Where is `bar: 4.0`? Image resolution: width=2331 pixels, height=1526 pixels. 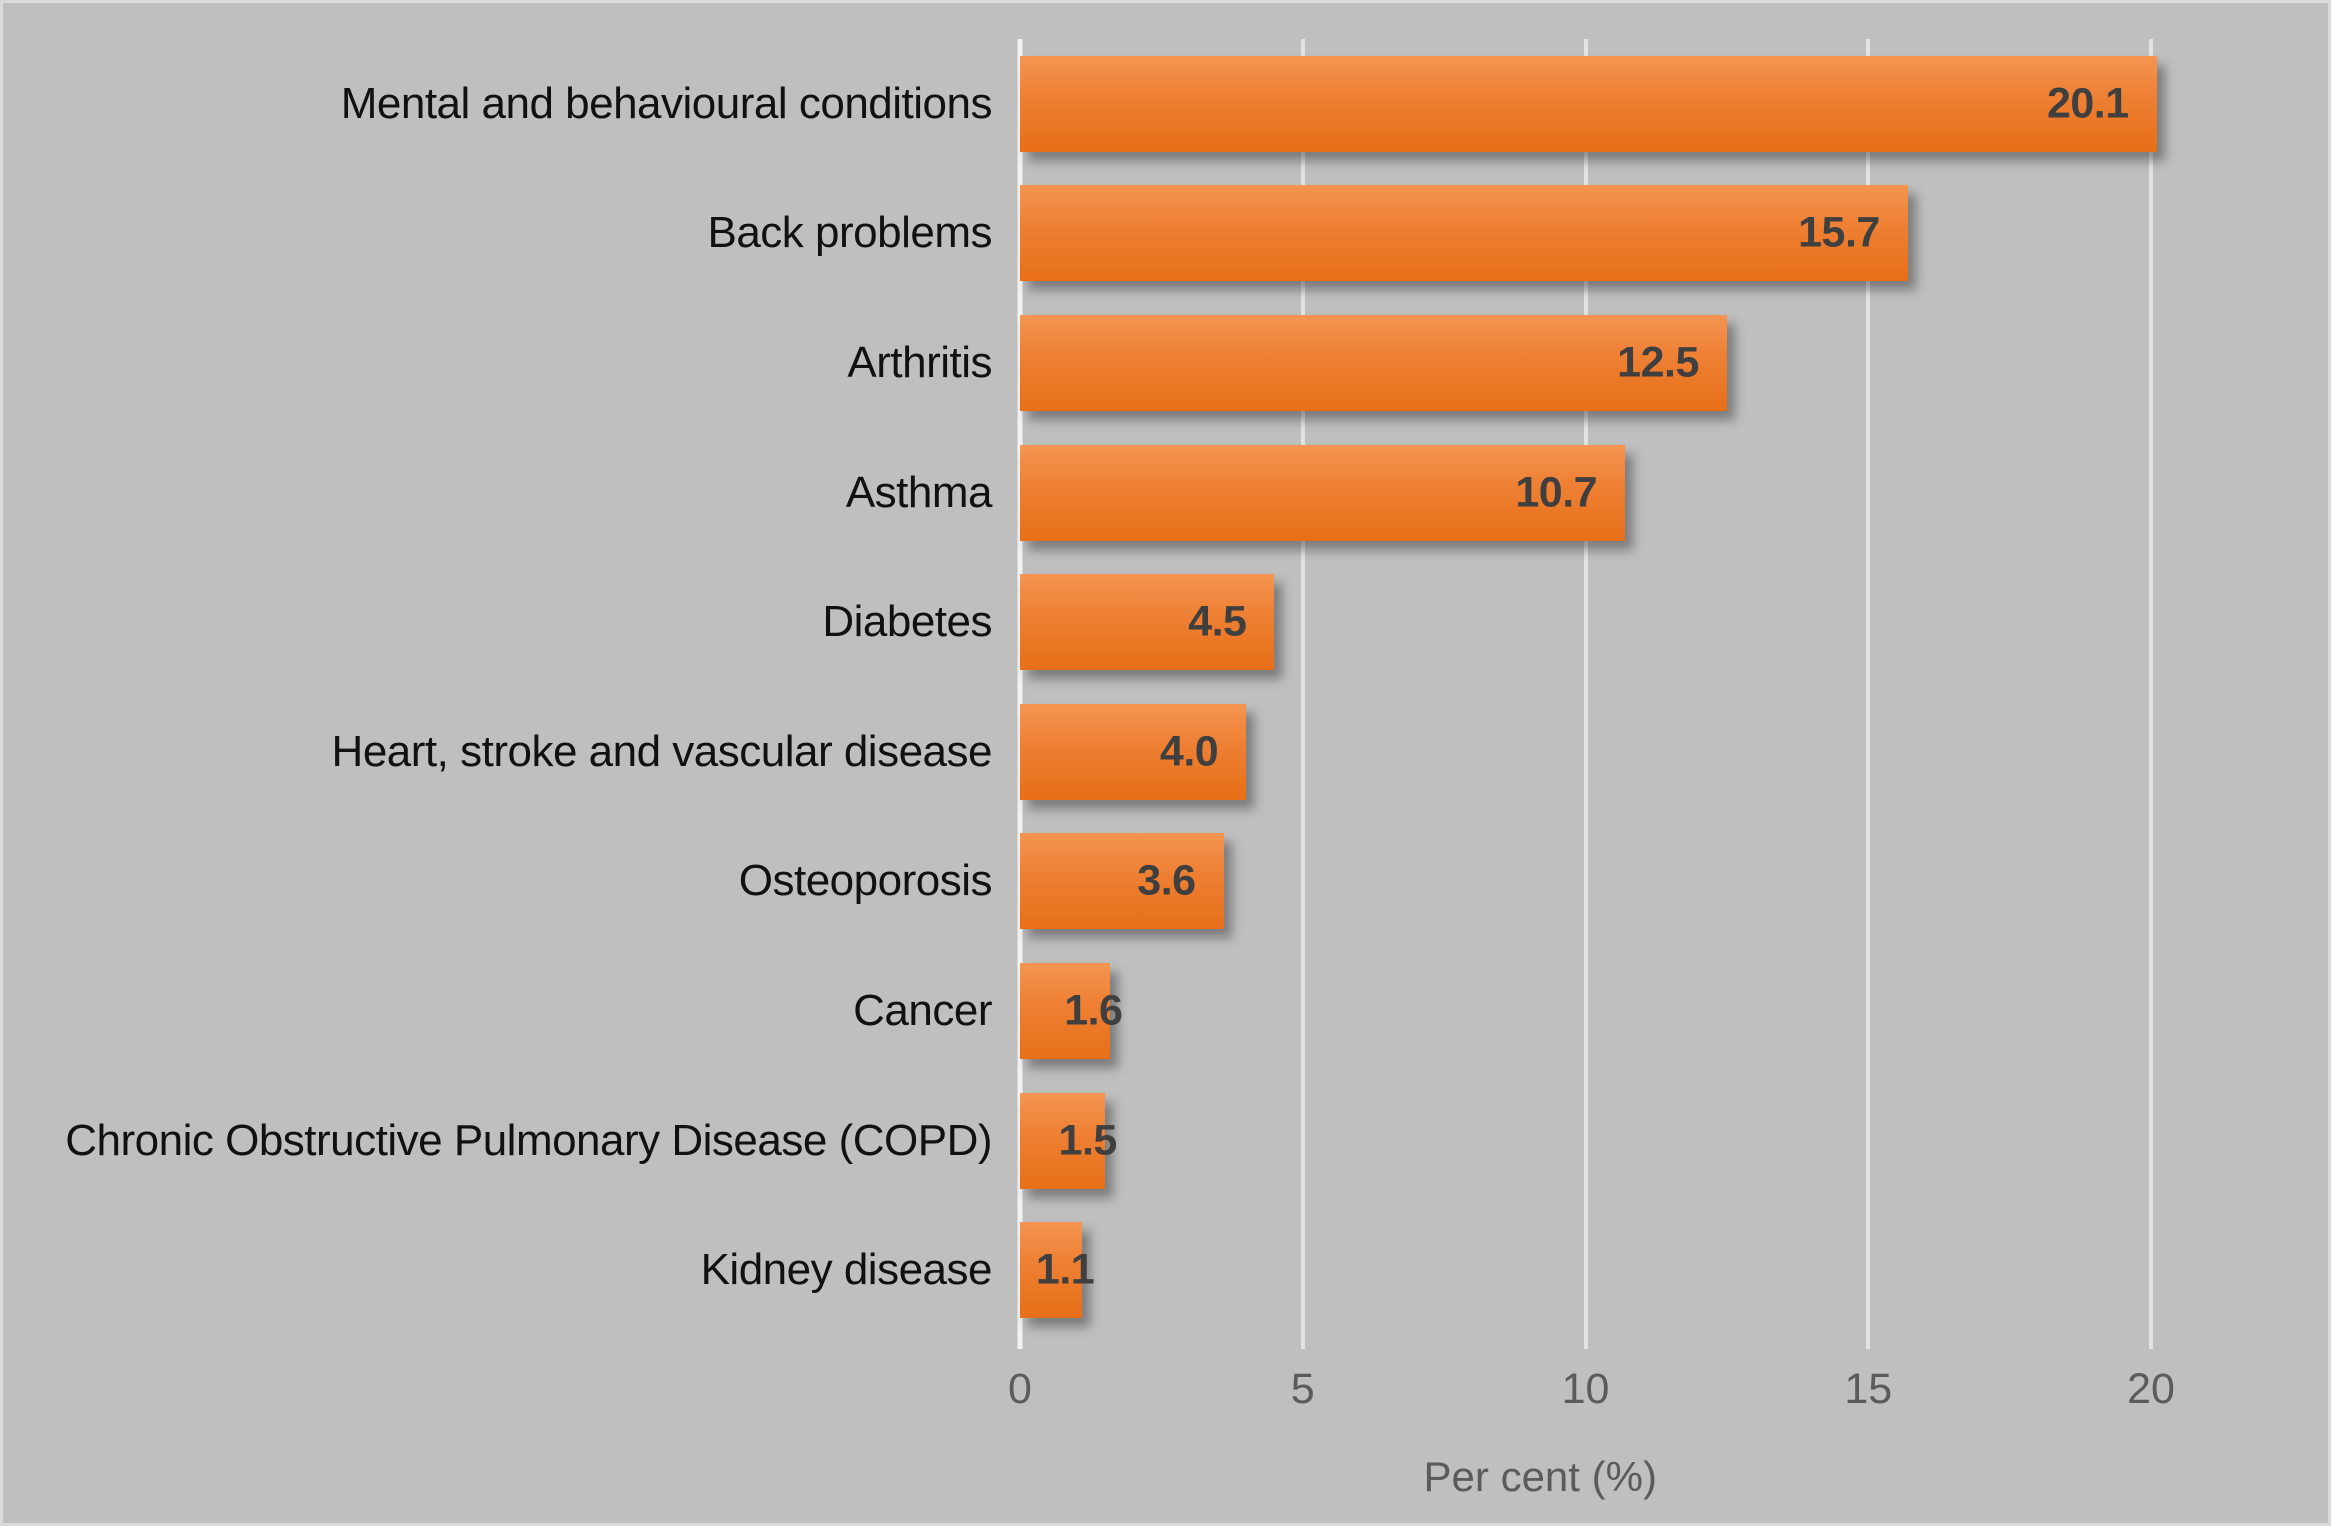 bar: 4.0 is located at coordinates (1133, 751).